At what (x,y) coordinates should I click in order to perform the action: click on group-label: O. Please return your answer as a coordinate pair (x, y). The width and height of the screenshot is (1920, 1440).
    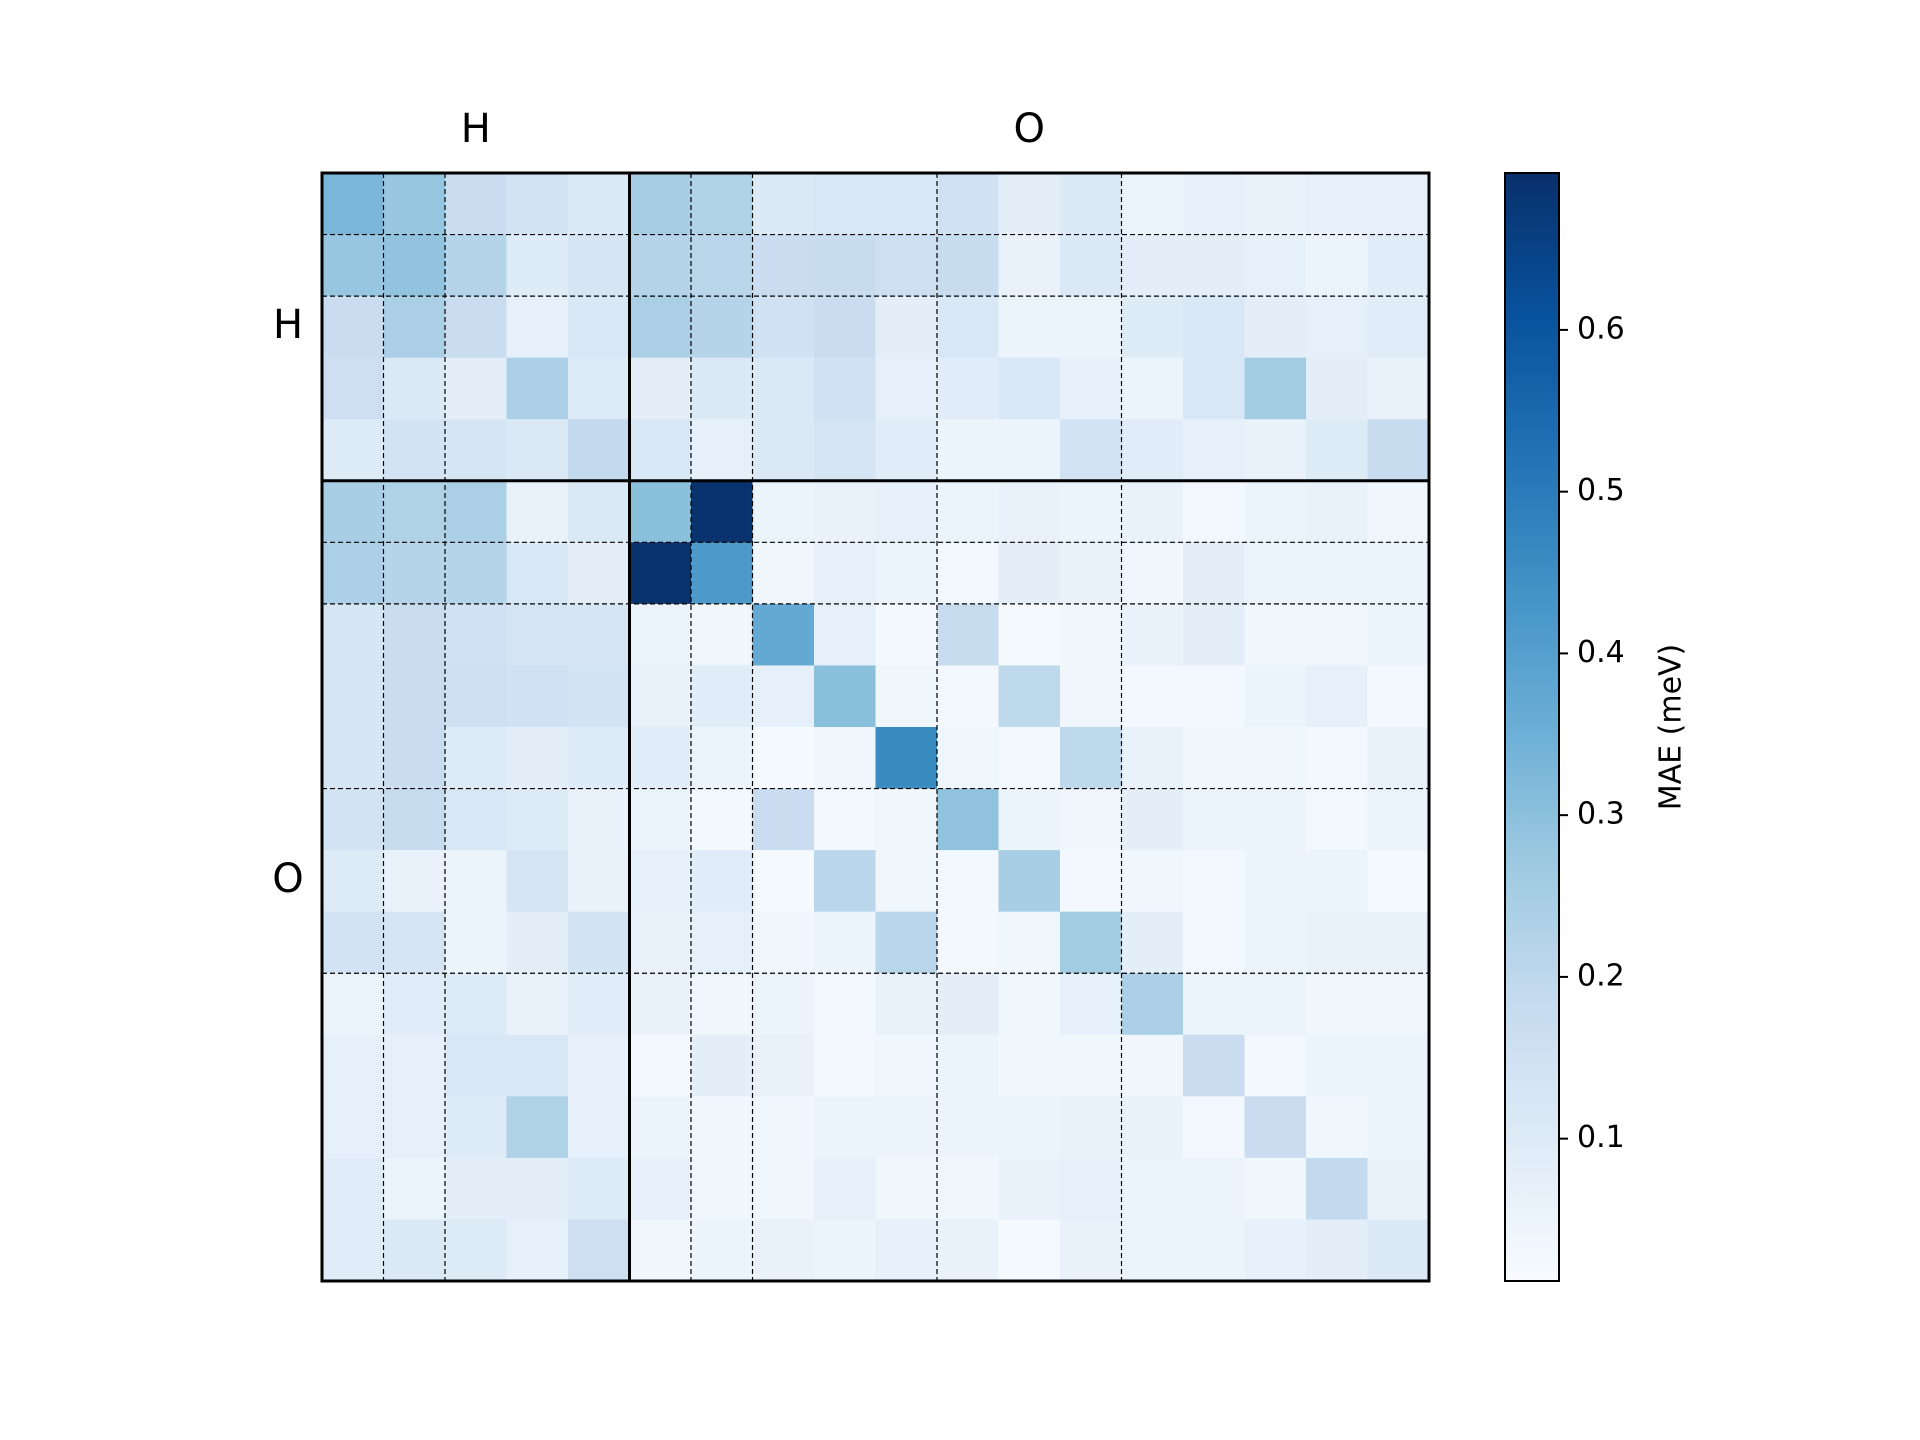
    Looking at the image, I should click on (287, 879).